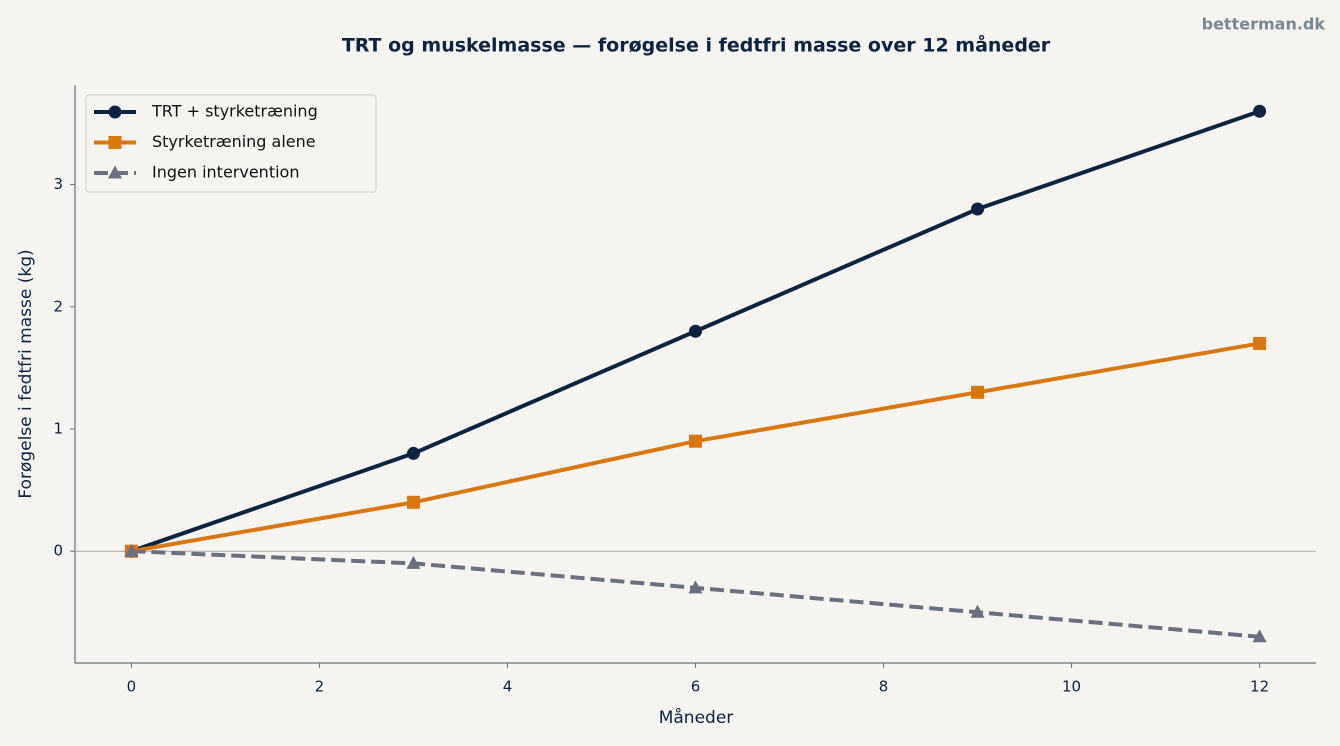  I want to click on x-axis-label: Måneder, so click(696, 717).